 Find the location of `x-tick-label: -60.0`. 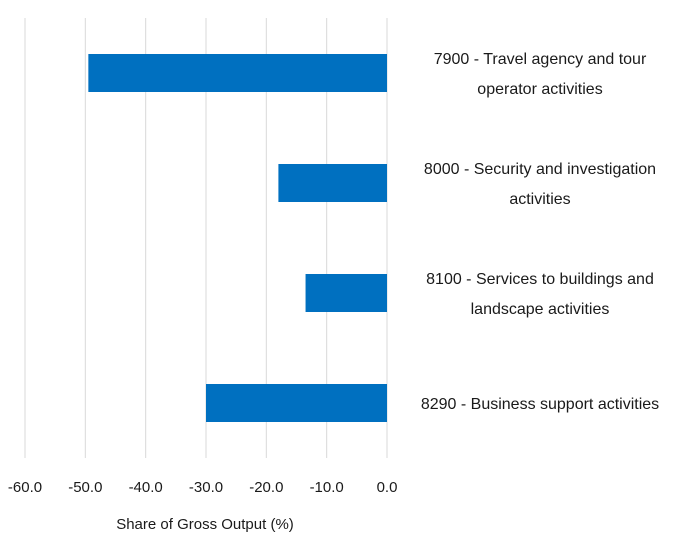

x-tick-label: -60.0 is located at coordinates (25, 487).